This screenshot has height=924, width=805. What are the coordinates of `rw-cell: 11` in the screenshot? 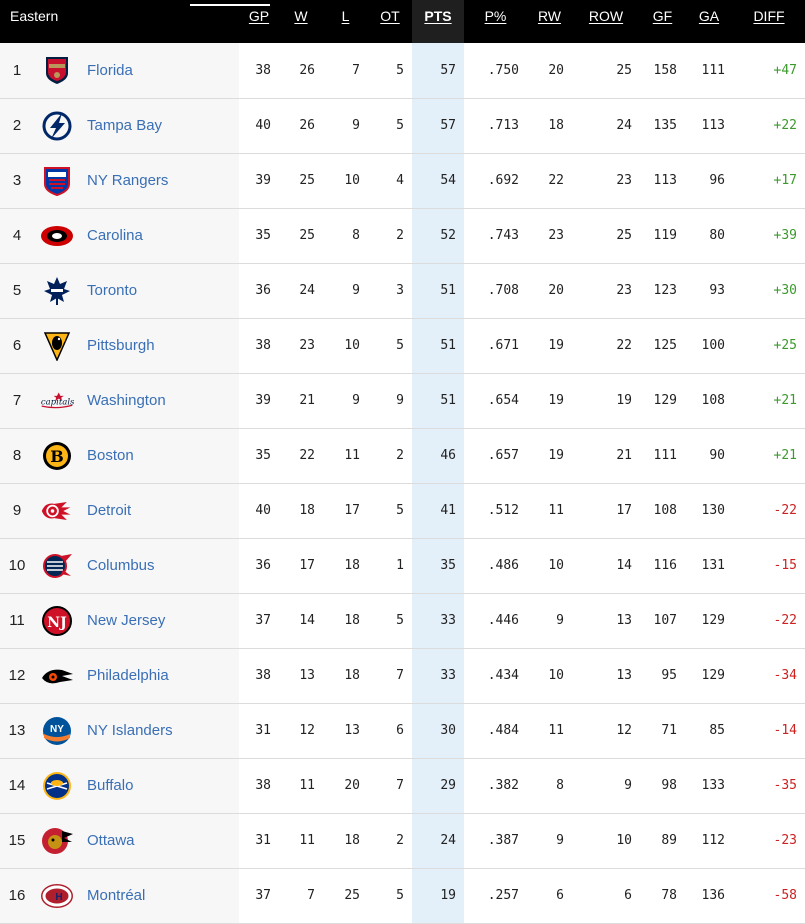 It's located at (549, 511).